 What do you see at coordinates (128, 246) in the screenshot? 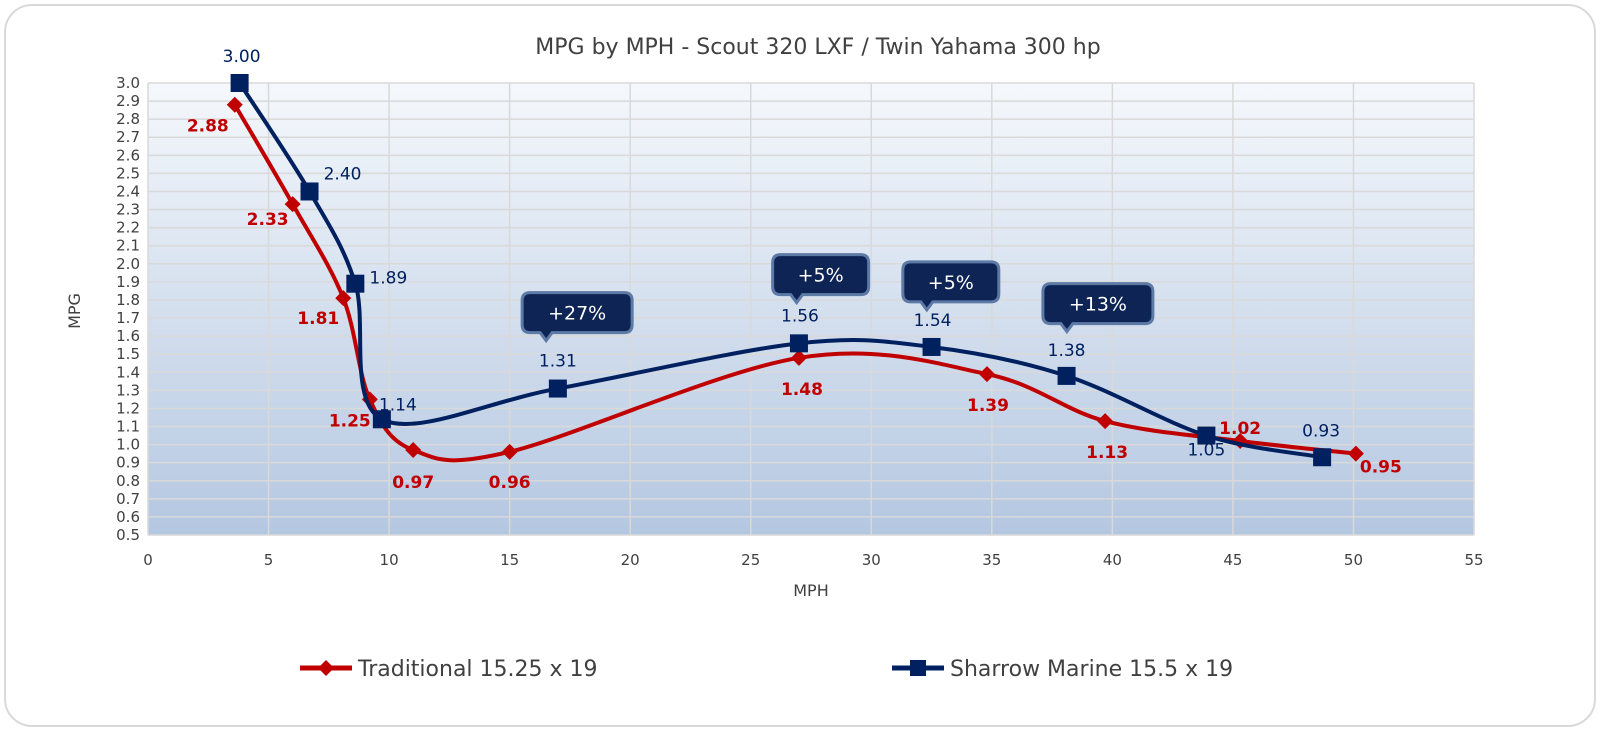
I see `y-tick-label: 2.1` at bounding box center [128, 246].